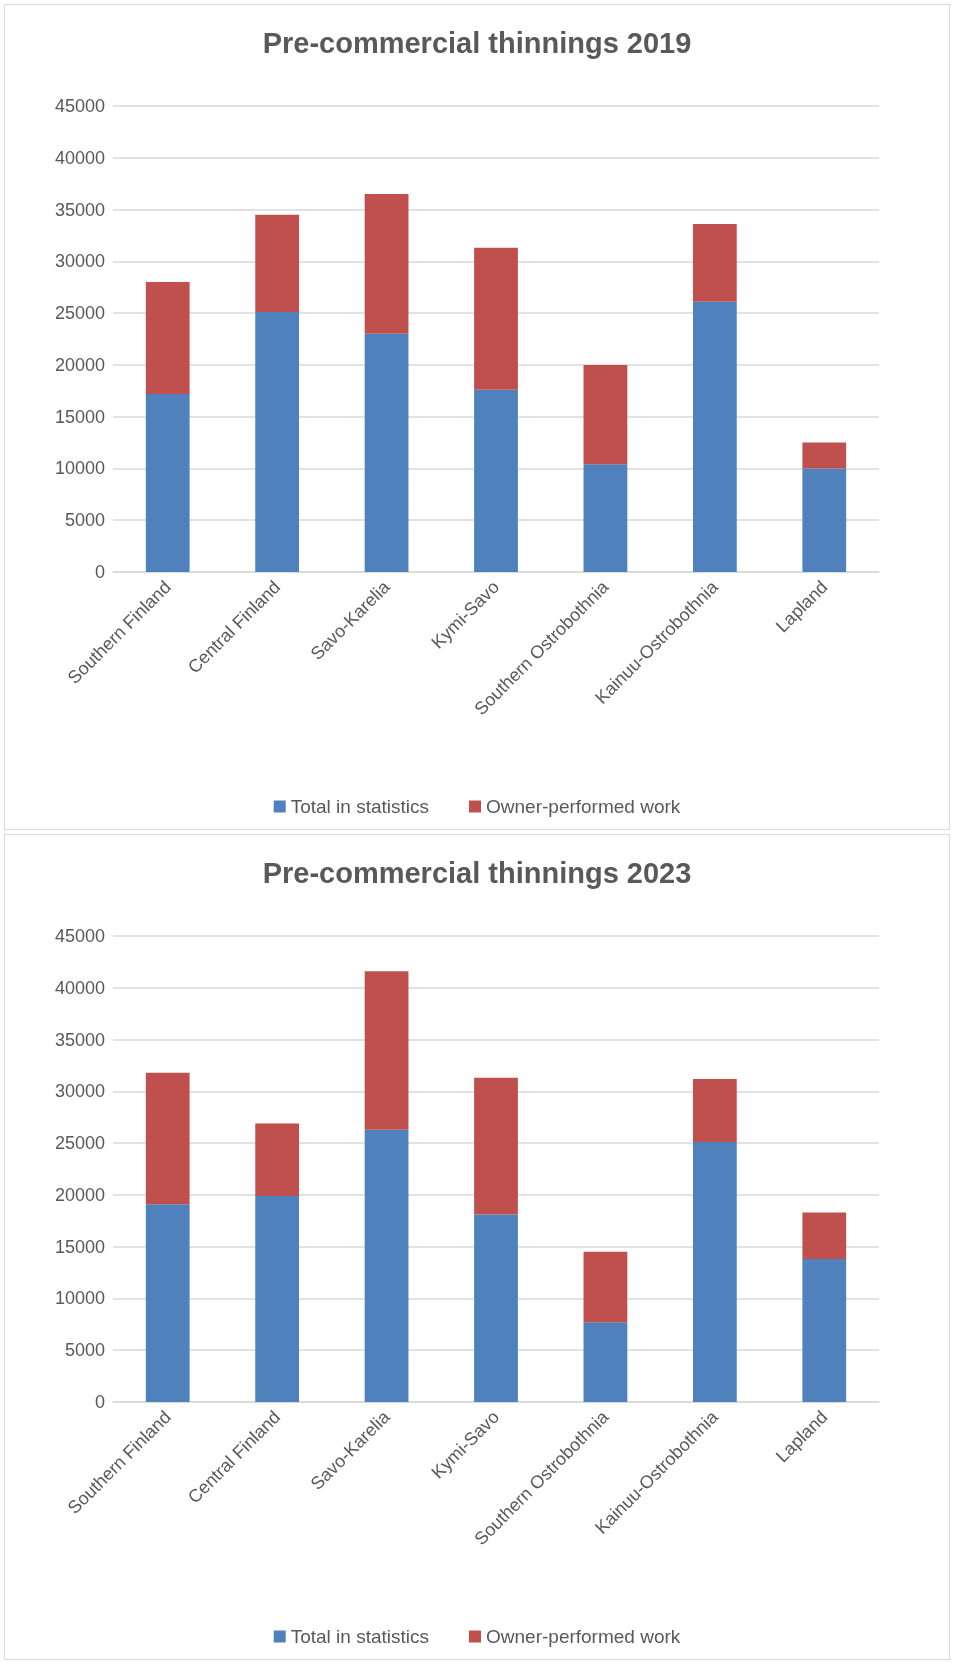  What do you see at coordinates (477, 42) in the screenshot?
I see `chart-title: Pre-commercial thinnings 2019` at bounding box center [477, 42].